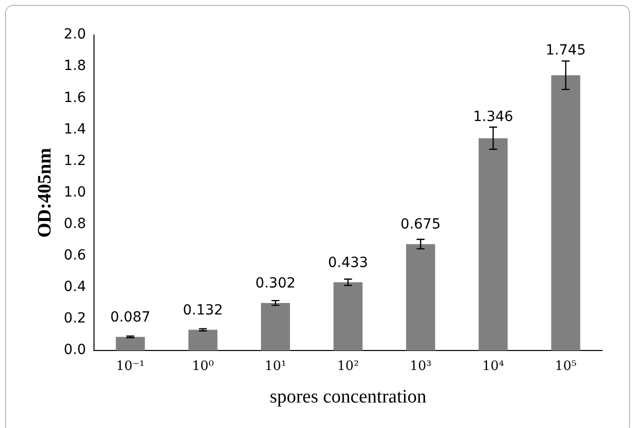  What do you see at coordinates (130, 318) in the screenshot?
I see `data-label: 0.087` at bounding box center [130, 318].